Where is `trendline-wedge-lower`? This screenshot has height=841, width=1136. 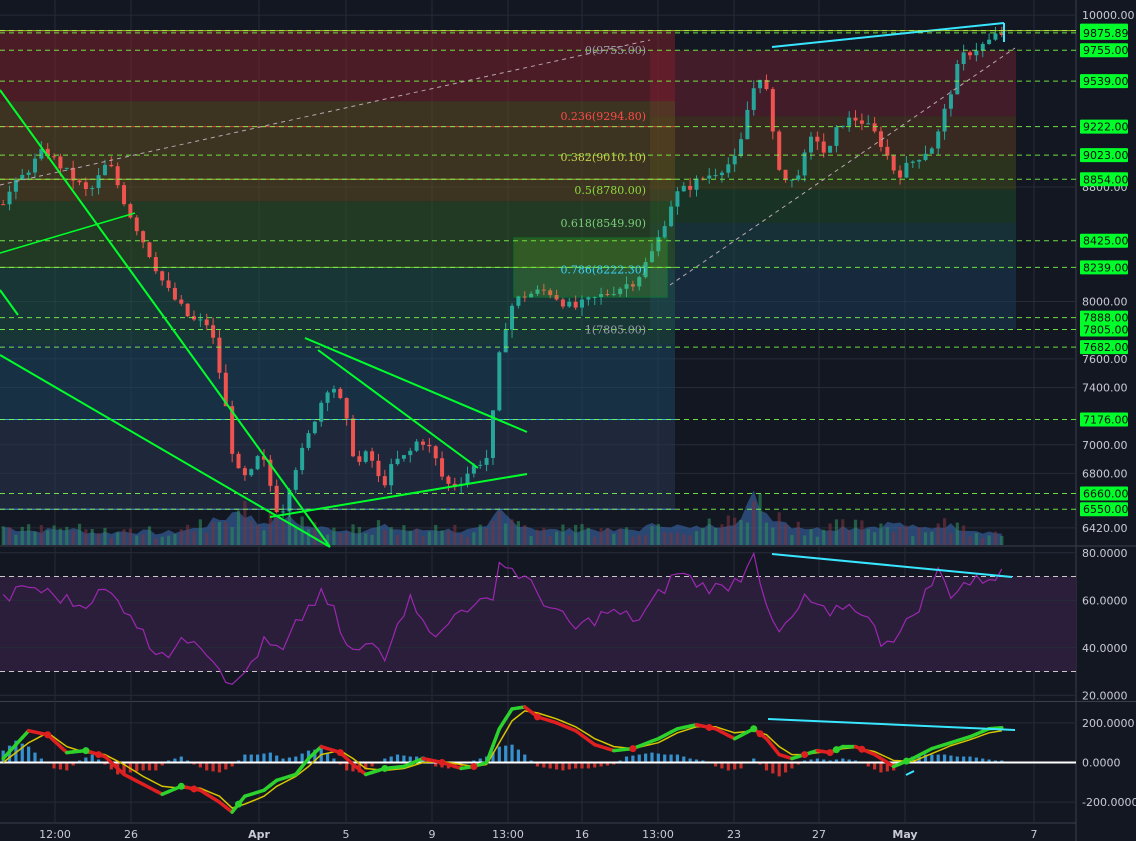 trendline-wedge-lower is located at coordinates (398, 495).